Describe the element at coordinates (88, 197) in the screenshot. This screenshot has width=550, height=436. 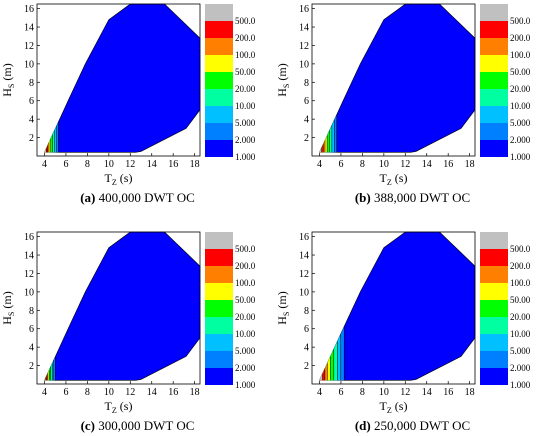
I see `caption-a-letter: (a)` at that location.